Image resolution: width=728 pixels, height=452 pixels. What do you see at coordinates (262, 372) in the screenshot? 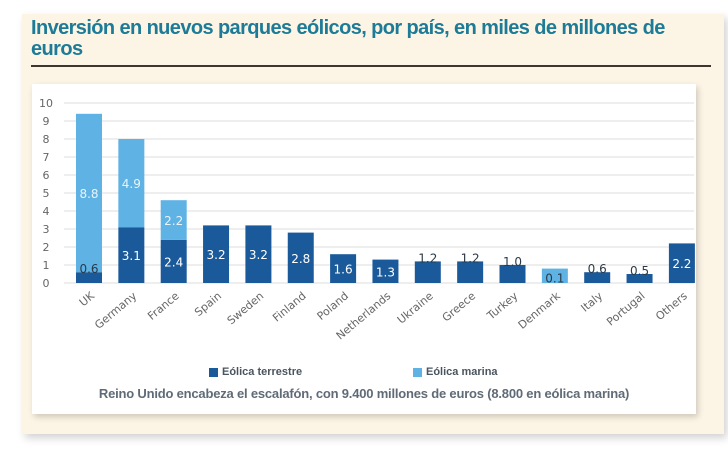
I see `legend-label-terrestre: Eólica terrestre` at bounding box center [262, 372].